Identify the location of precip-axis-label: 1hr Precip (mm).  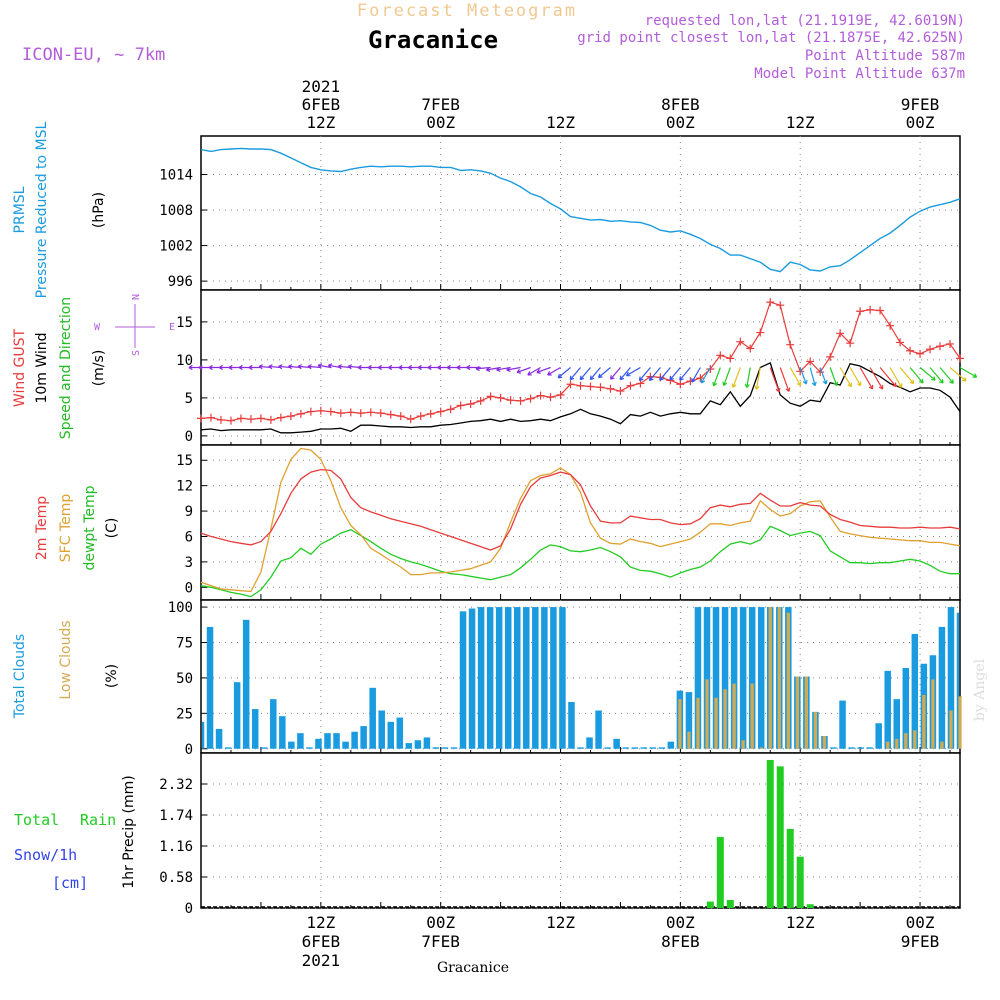
(129, 831).